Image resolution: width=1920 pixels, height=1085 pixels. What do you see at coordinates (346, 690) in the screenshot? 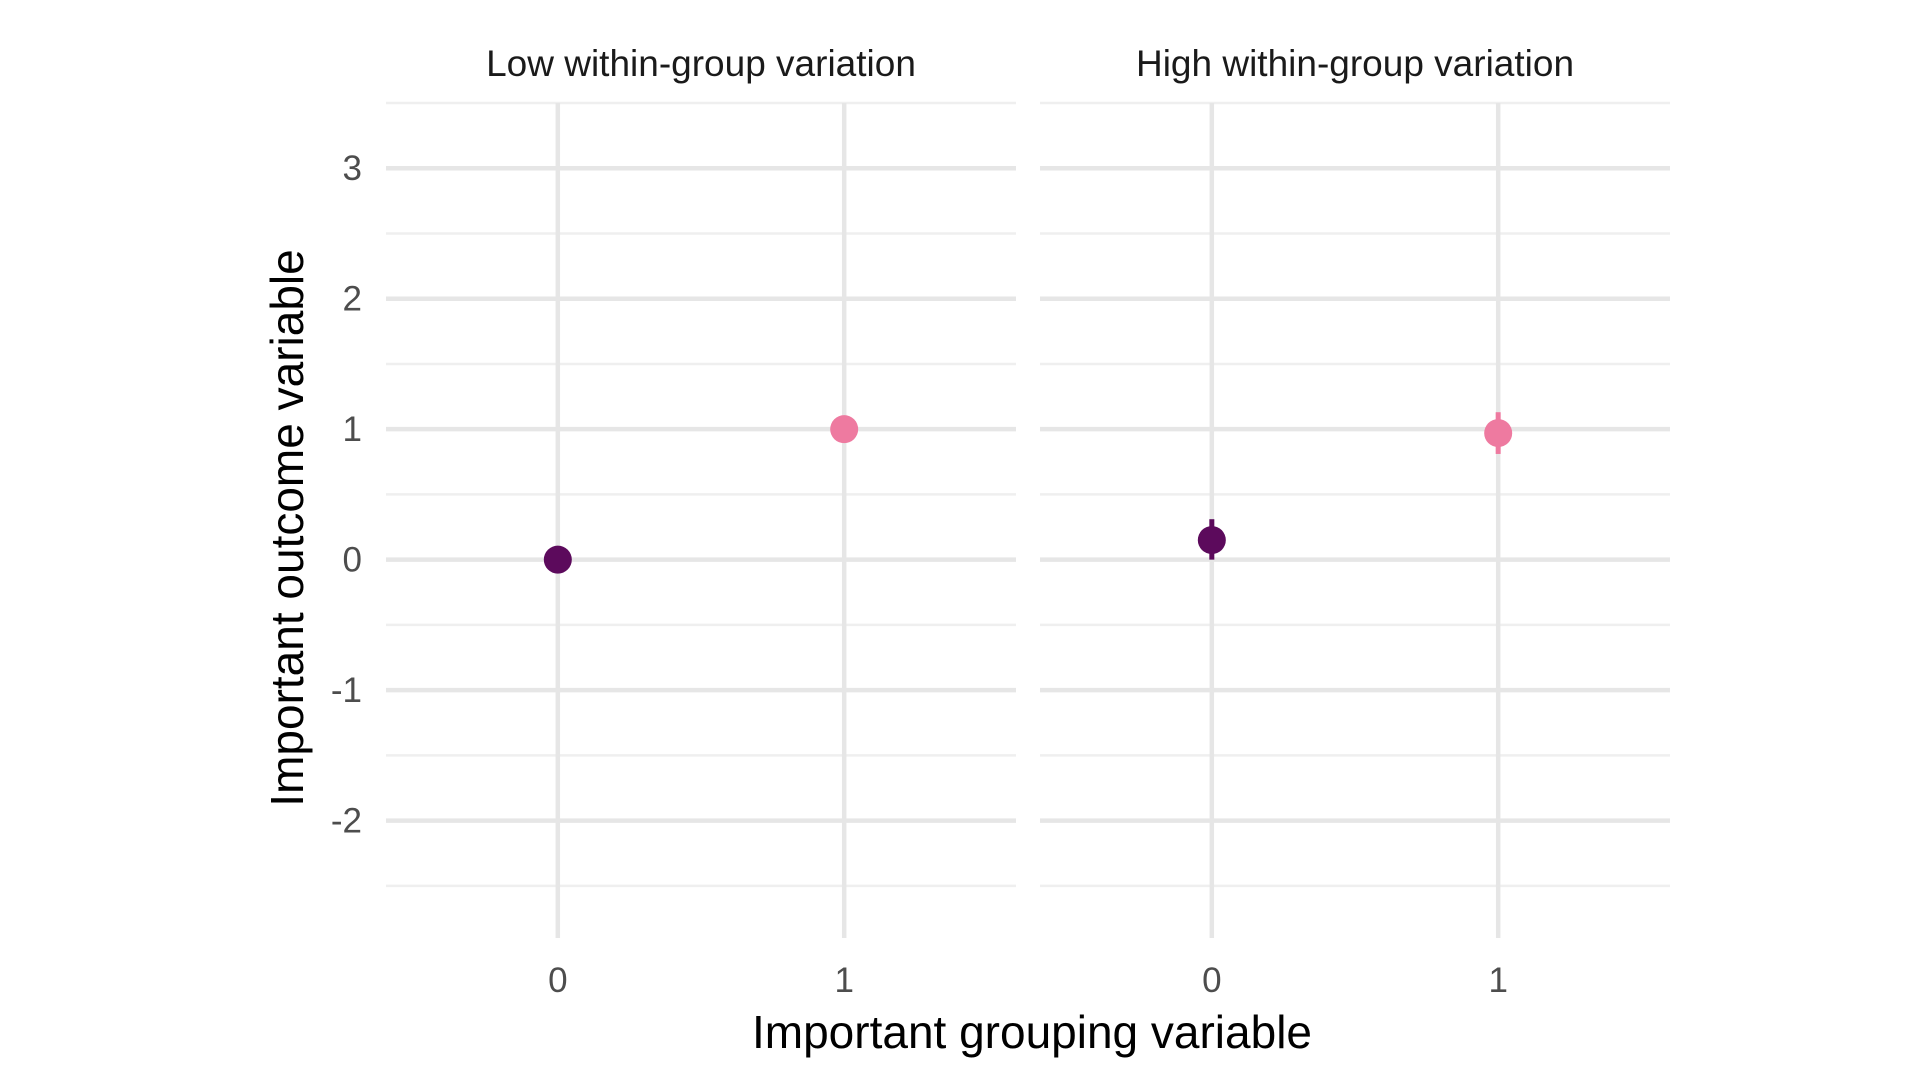
I see `y-tick-label: -1` at bounding box center [346, 690].